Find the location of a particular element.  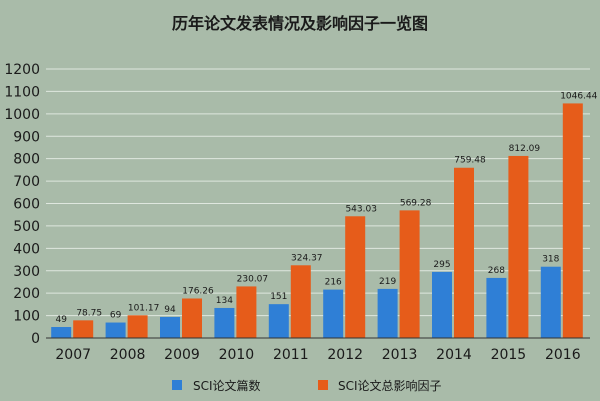

x-axis-ticks: 2007 2008 2009 2010 2011 2012 2013 2014 2015 2016 is located at coordinates (317, 355).